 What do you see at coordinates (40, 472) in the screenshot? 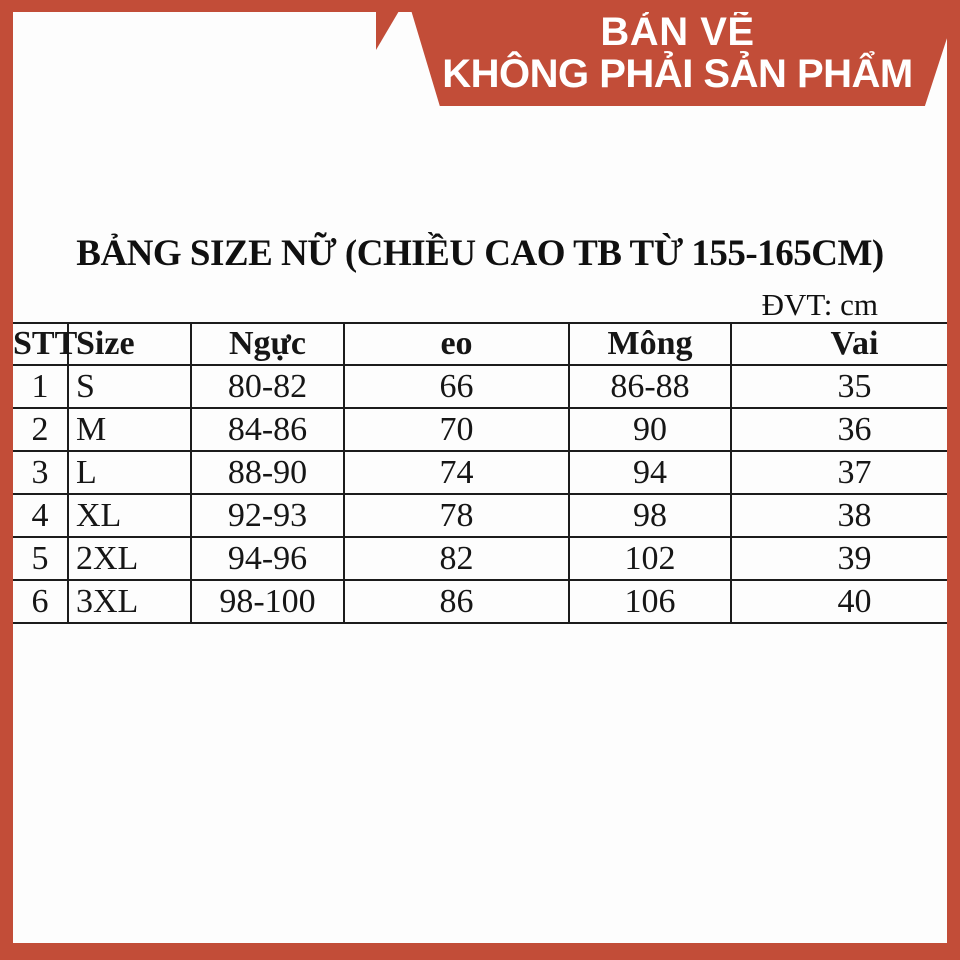
I see `table-cell: 3` at bounding box center [40, 472].